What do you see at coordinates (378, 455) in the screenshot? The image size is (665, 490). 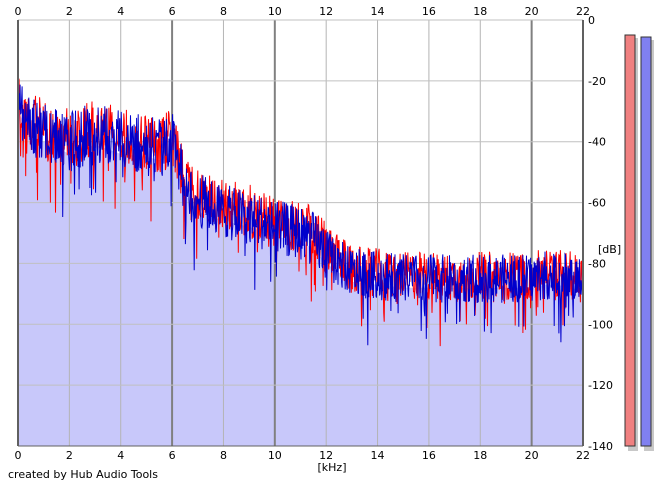 I see `x-tick-label-bottom: 14` at bounding box center [378, 455].